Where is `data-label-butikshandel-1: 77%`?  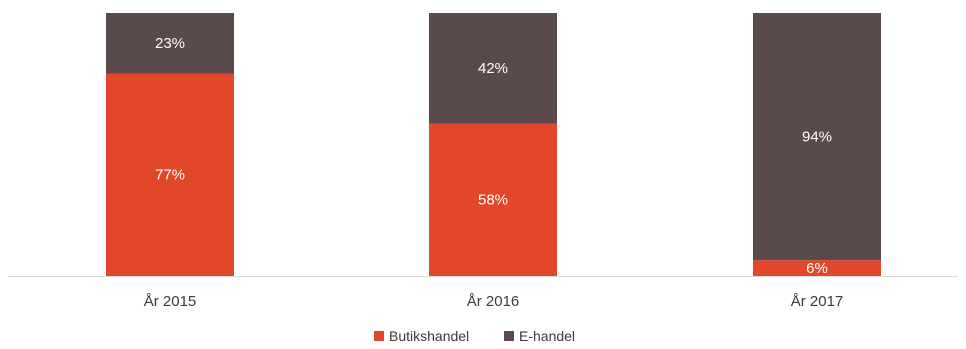
data-label-butikshandel-1: 77% is located at coordinates (170, 175).